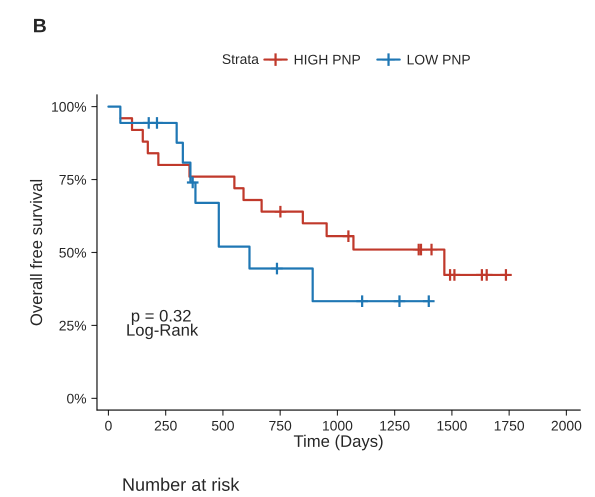 This screenshot has width=595, height=497. What do you see at coordinates (223, 425) in the screenshot?
I see `x-tick-label: 500` at bounding box center [223, 425].